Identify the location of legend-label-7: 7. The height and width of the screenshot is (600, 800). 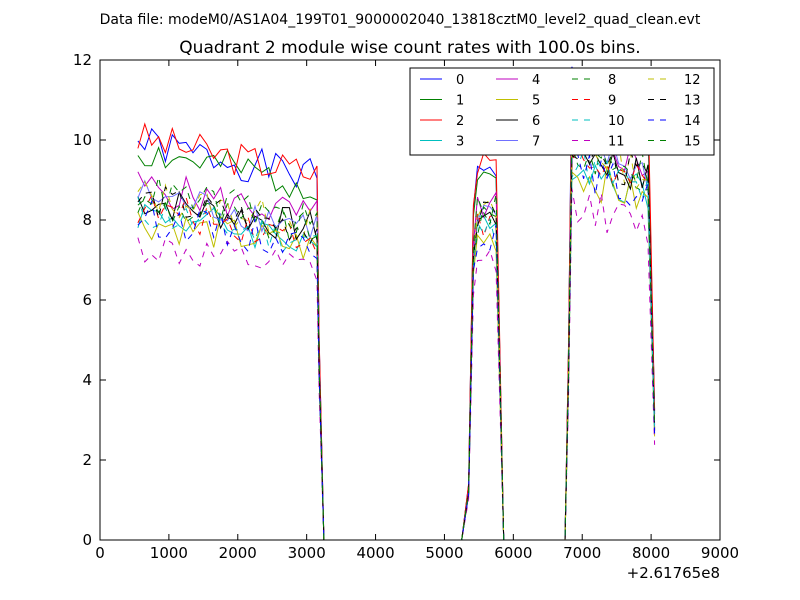
(536, 142).